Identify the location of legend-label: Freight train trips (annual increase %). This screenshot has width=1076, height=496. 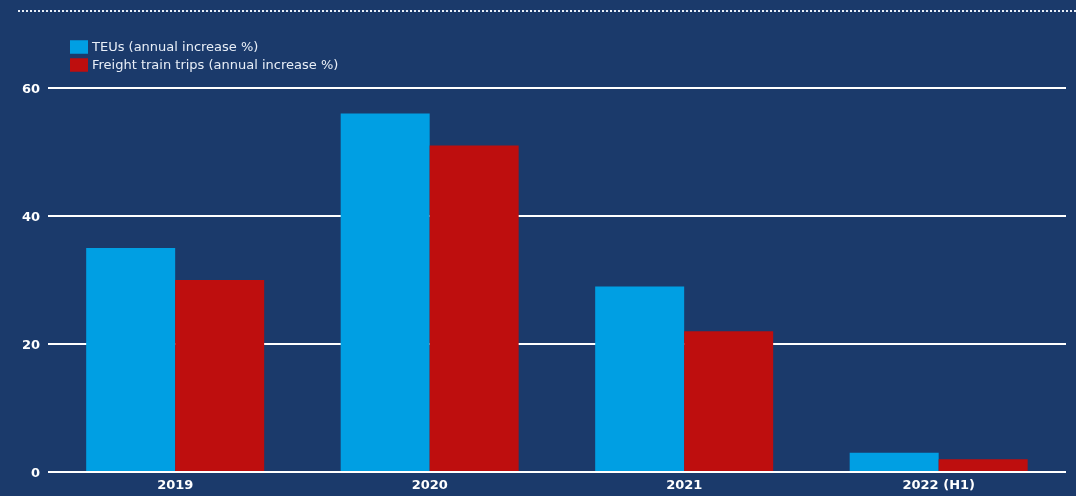
(215, 64).